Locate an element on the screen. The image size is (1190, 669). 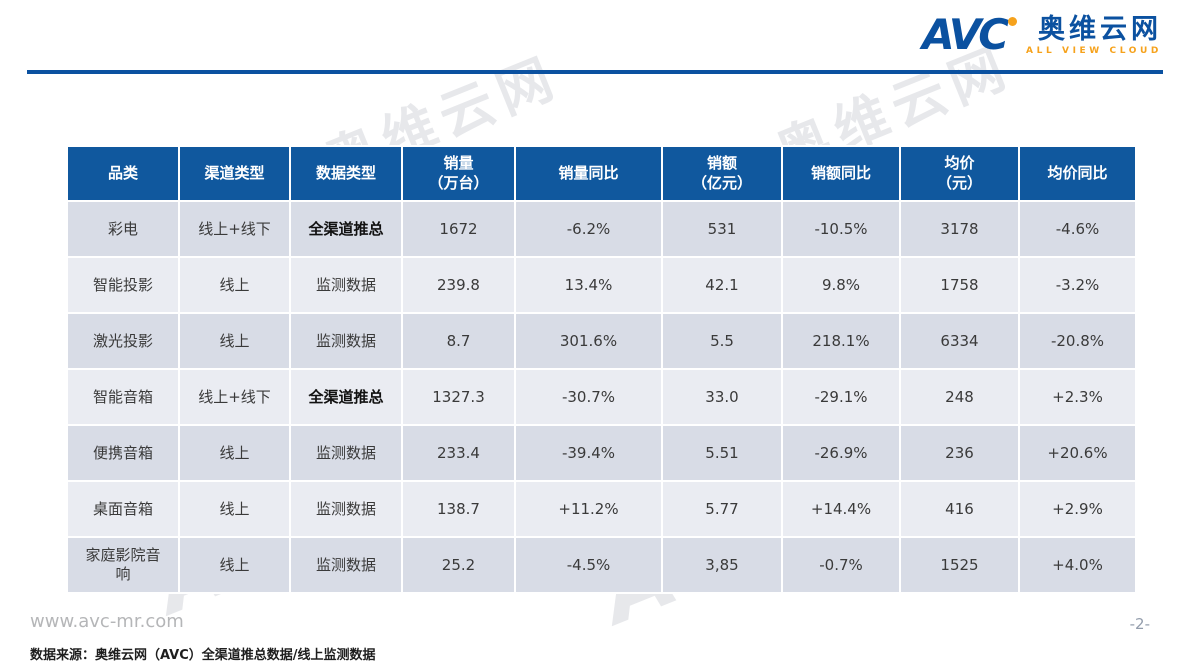
table-cell: 家庭影院音响 is located at coordinates (123, 565).